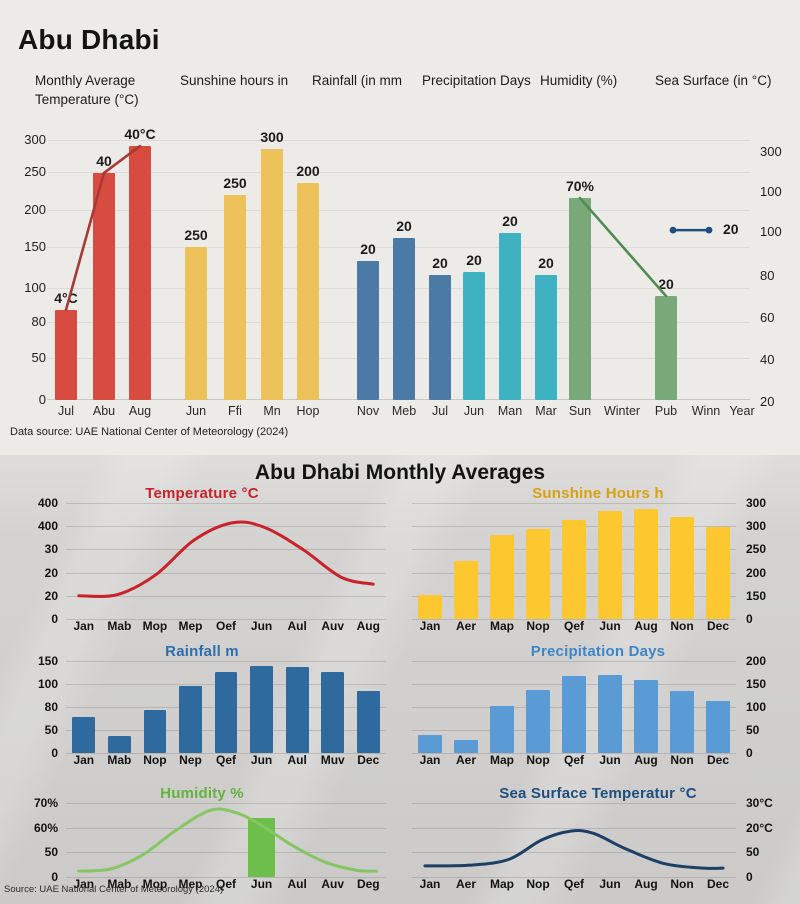  I want to click on y-tick-label: 50, so click(753, 852).